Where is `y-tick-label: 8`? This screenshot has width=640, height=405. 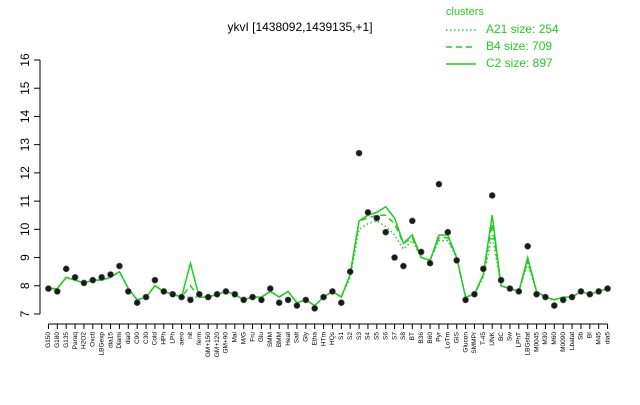 y-tick-label: 8 is located at coordinates (25, 285).